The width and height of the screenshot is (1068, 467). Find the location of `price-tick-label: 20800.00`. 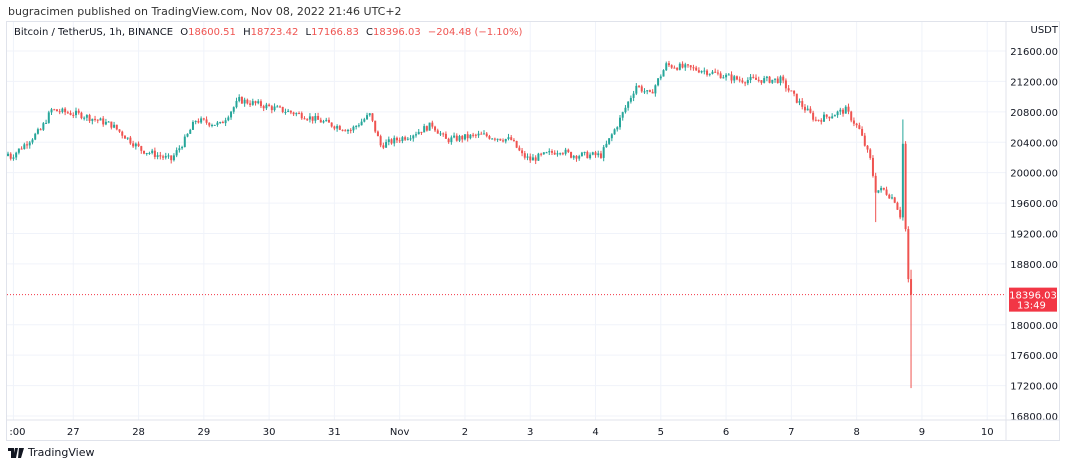

price-tick-label: 20800.00 is located at coordinates (1034, 113).